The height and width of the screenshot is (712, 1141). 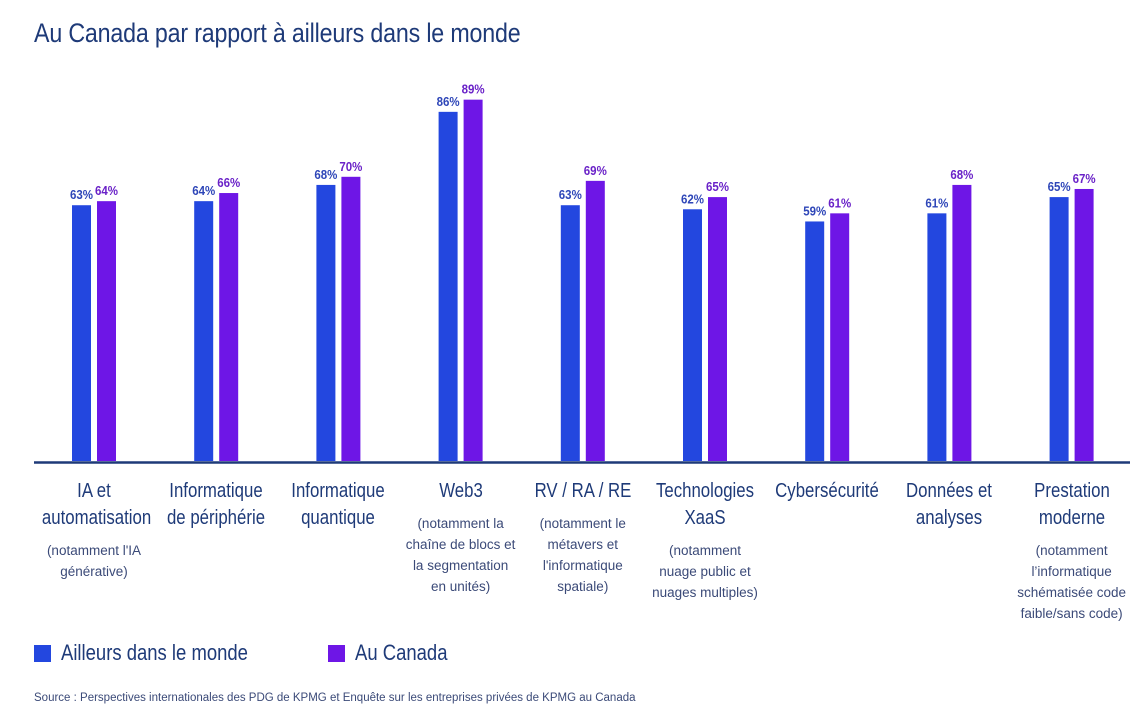 I want to click on category-name-line: Prestation, so click(x=1071, y=491).